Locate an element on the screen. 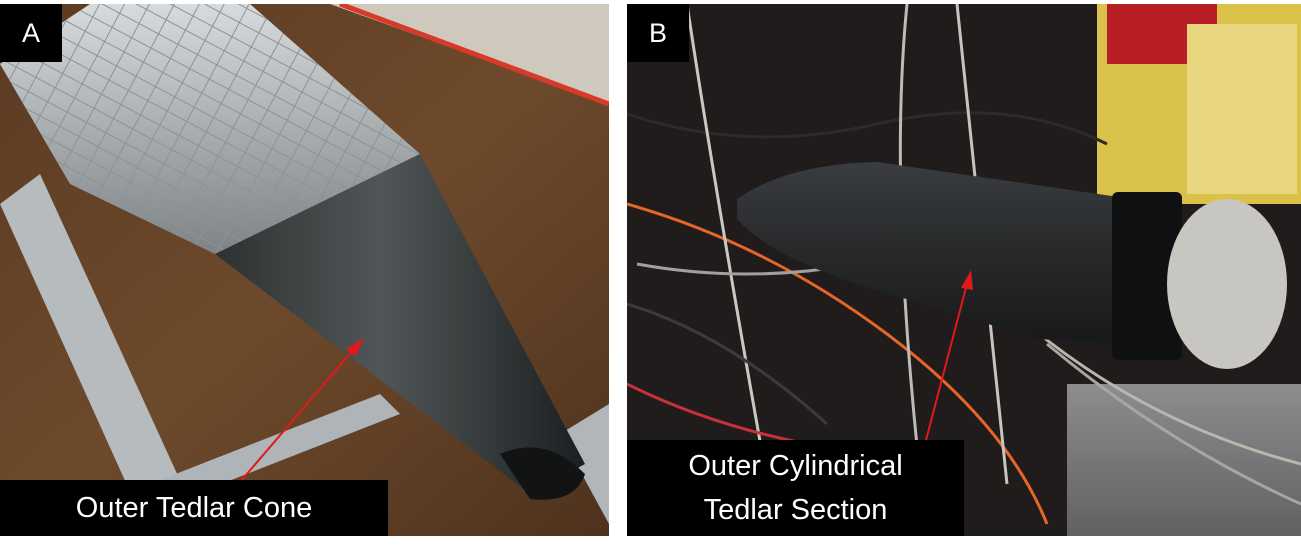 The height and width of the screenshot is (548, 1301). panel-a-letter: A is located at coordinates (31, 33).